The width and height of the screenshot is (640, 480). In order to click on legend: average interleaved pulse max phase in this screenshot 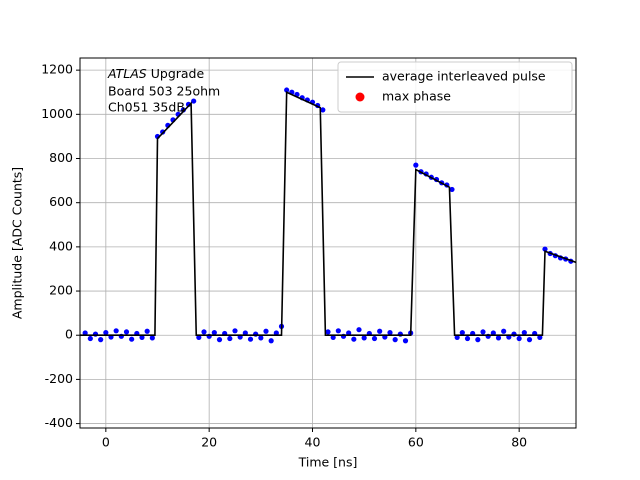, I will do `click(455, 87)`.